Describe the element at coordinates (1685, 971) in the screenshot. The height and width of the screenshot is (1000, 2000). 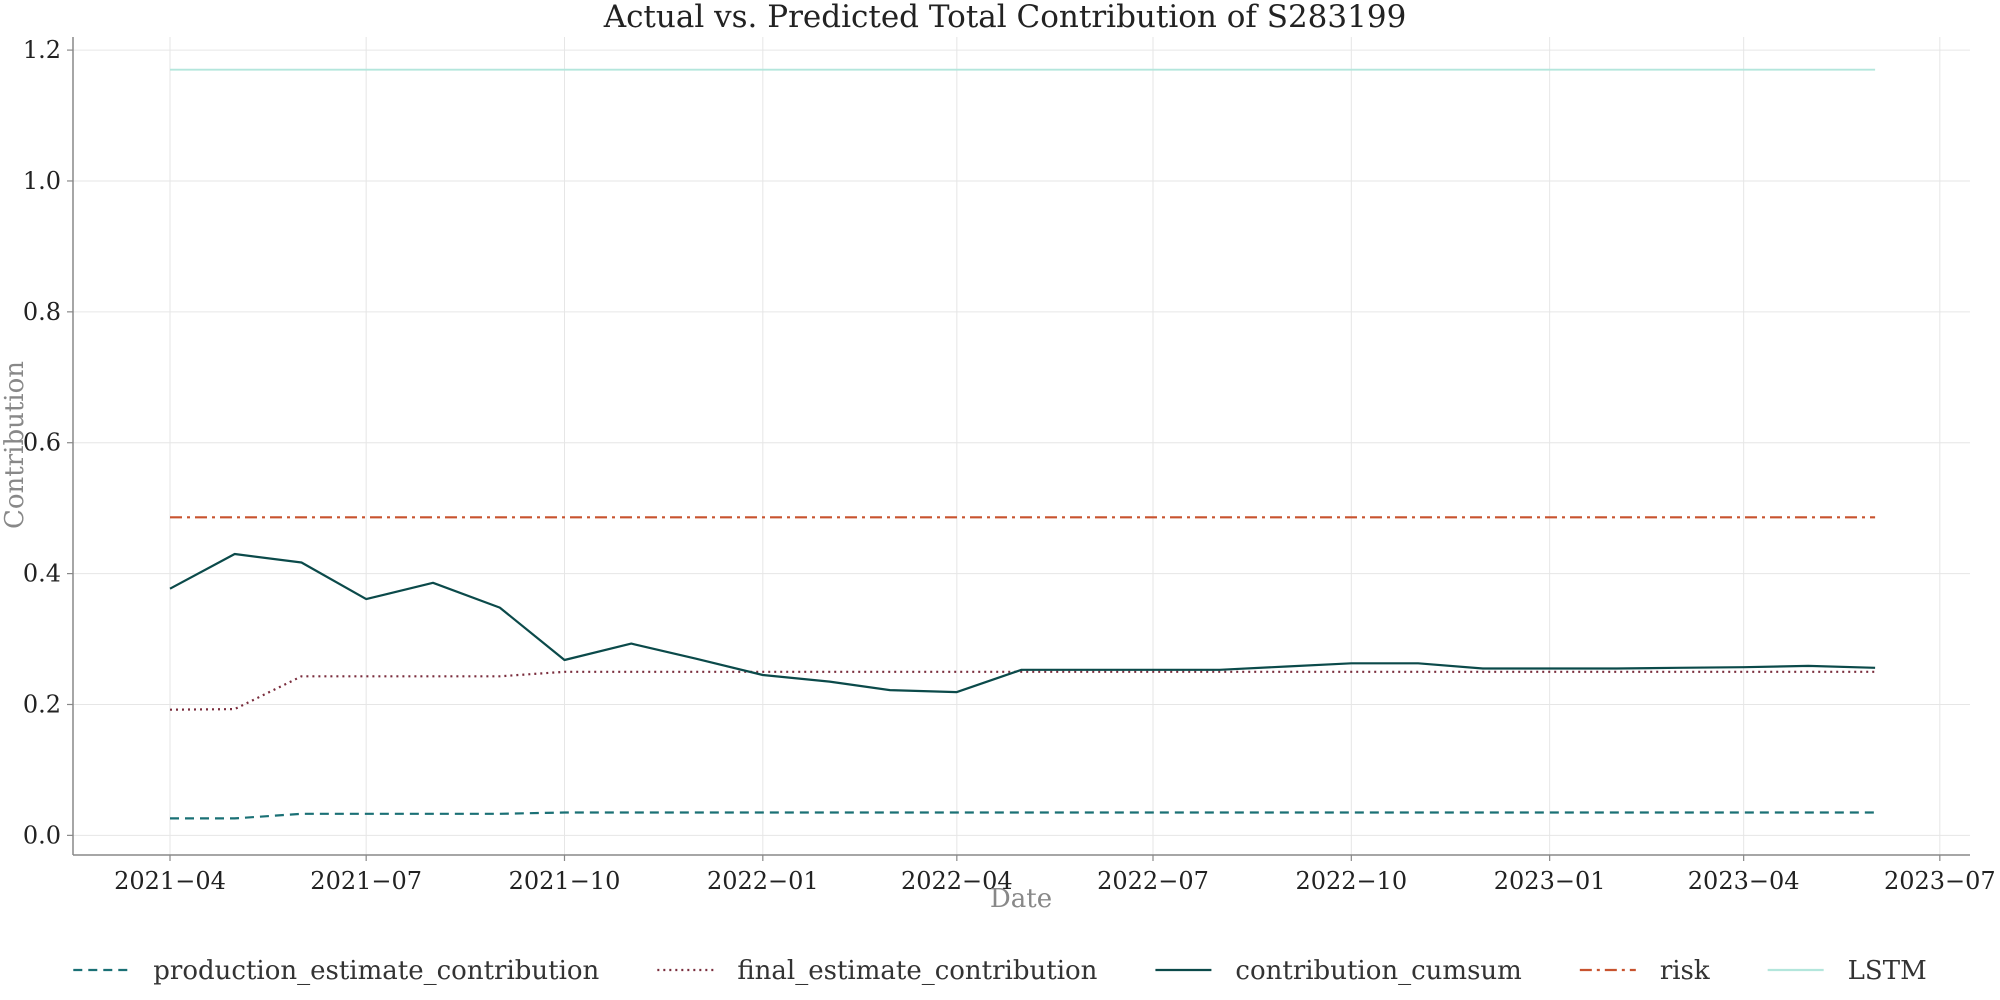
I see `legend-label-risk: risk` at that location.